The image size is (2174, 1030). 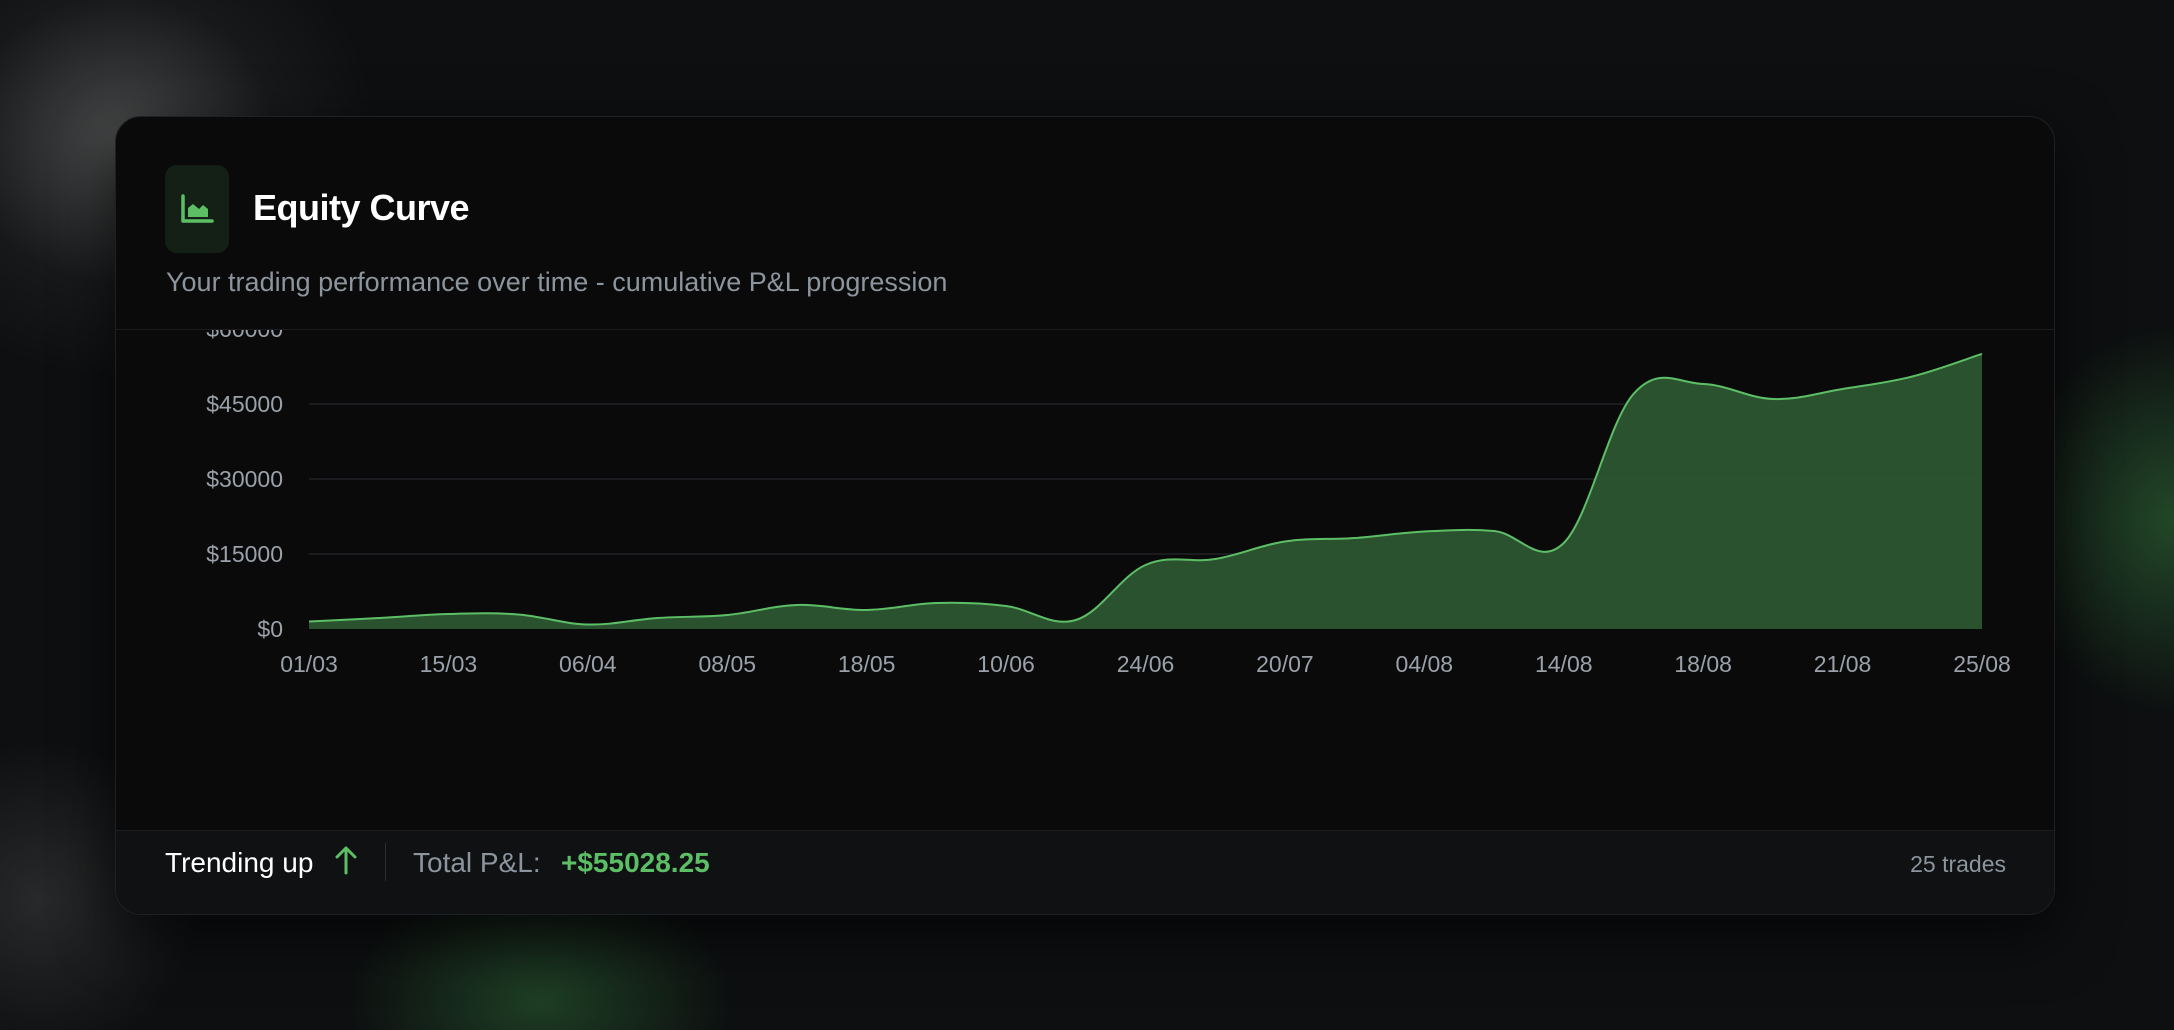 I want to click on total-pnl-label: Total P&L:, so click(x=477, y=862).